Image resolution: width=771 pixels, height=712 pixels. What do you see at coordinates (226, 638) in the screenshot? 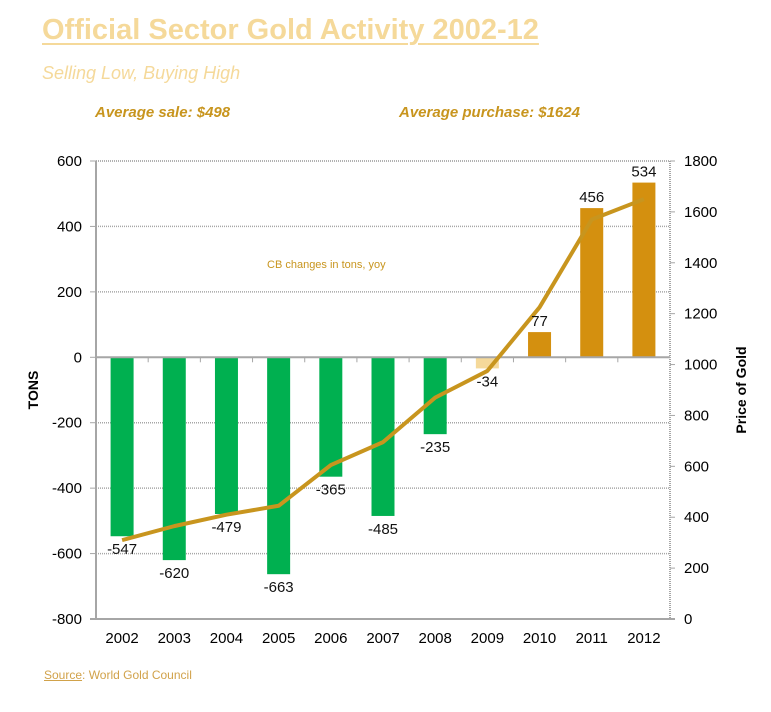
I see `x-tick-label: 2004` at bounding box center [226, 638].